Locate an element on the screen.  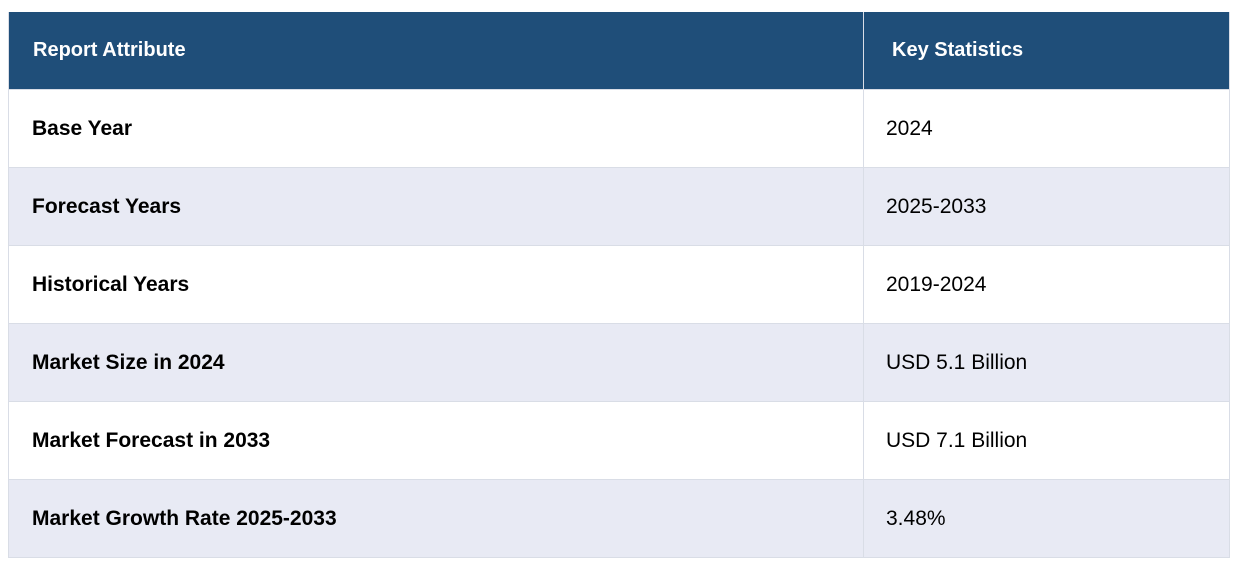
table-row: Base Year 2024 is located at coordinates (619, 128).